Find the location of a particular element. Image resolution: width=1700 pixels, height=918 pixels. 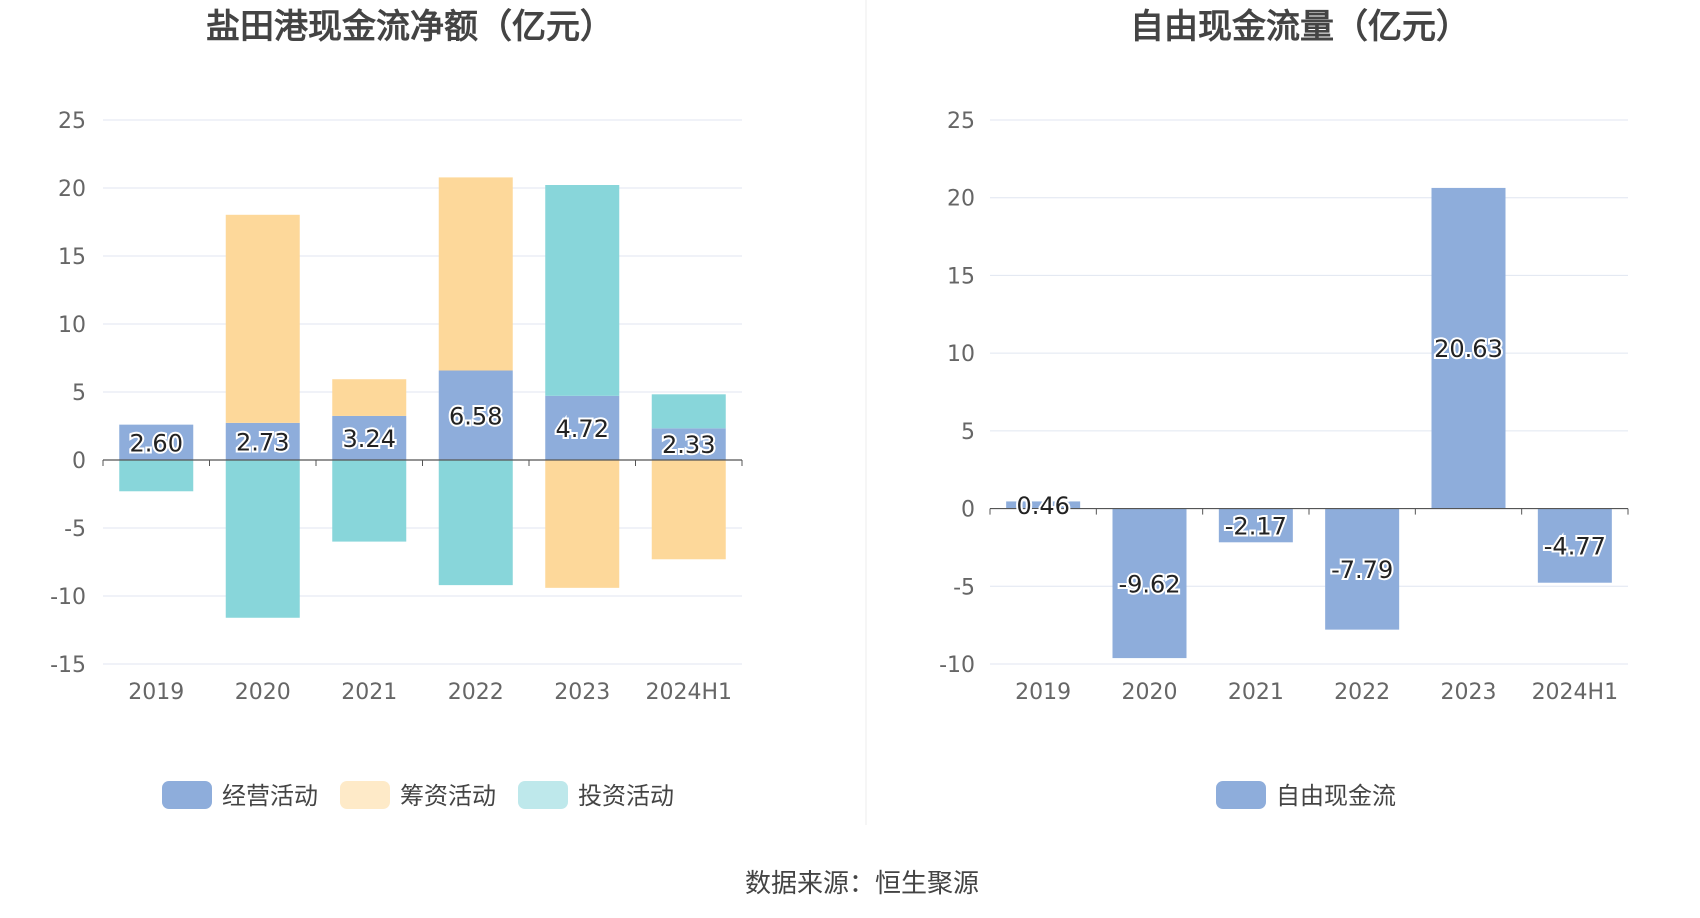

bar-2020-s2 is located at coordinates (262, 318).